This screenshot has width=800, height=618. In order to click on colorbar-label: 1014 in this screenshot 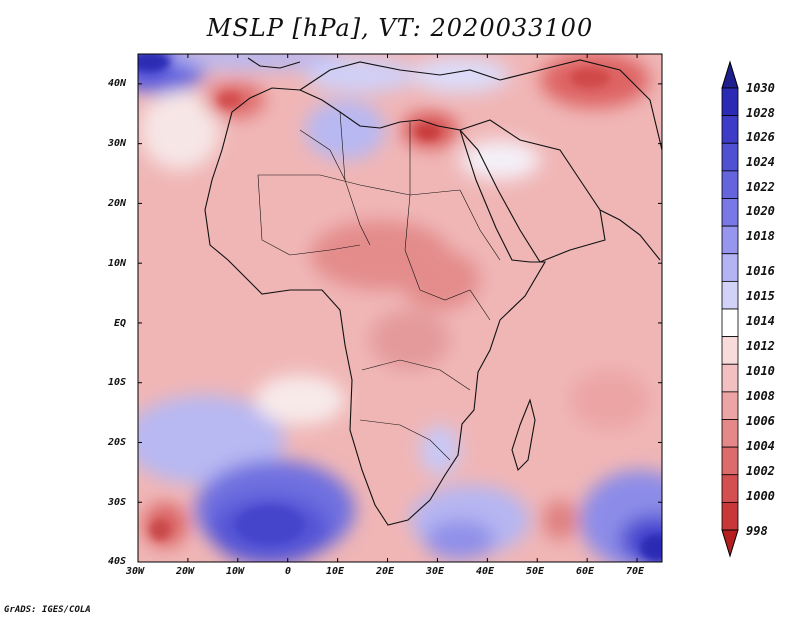, I will do `click(760, 321)`.